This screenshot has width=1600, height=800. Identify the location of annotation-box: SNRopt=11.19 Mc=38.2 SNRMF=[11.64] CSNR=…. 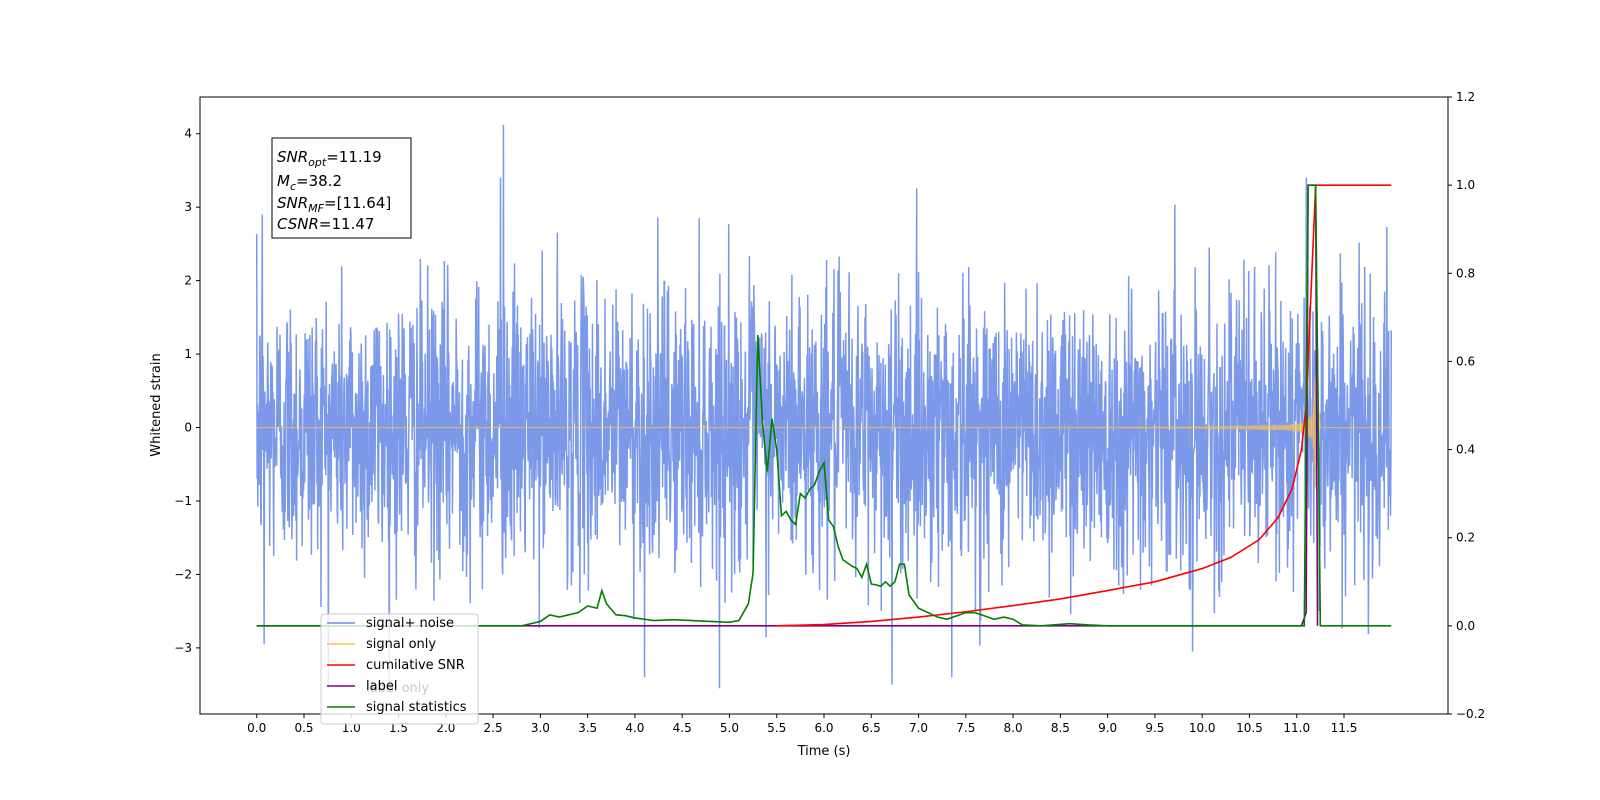
(341, 188).